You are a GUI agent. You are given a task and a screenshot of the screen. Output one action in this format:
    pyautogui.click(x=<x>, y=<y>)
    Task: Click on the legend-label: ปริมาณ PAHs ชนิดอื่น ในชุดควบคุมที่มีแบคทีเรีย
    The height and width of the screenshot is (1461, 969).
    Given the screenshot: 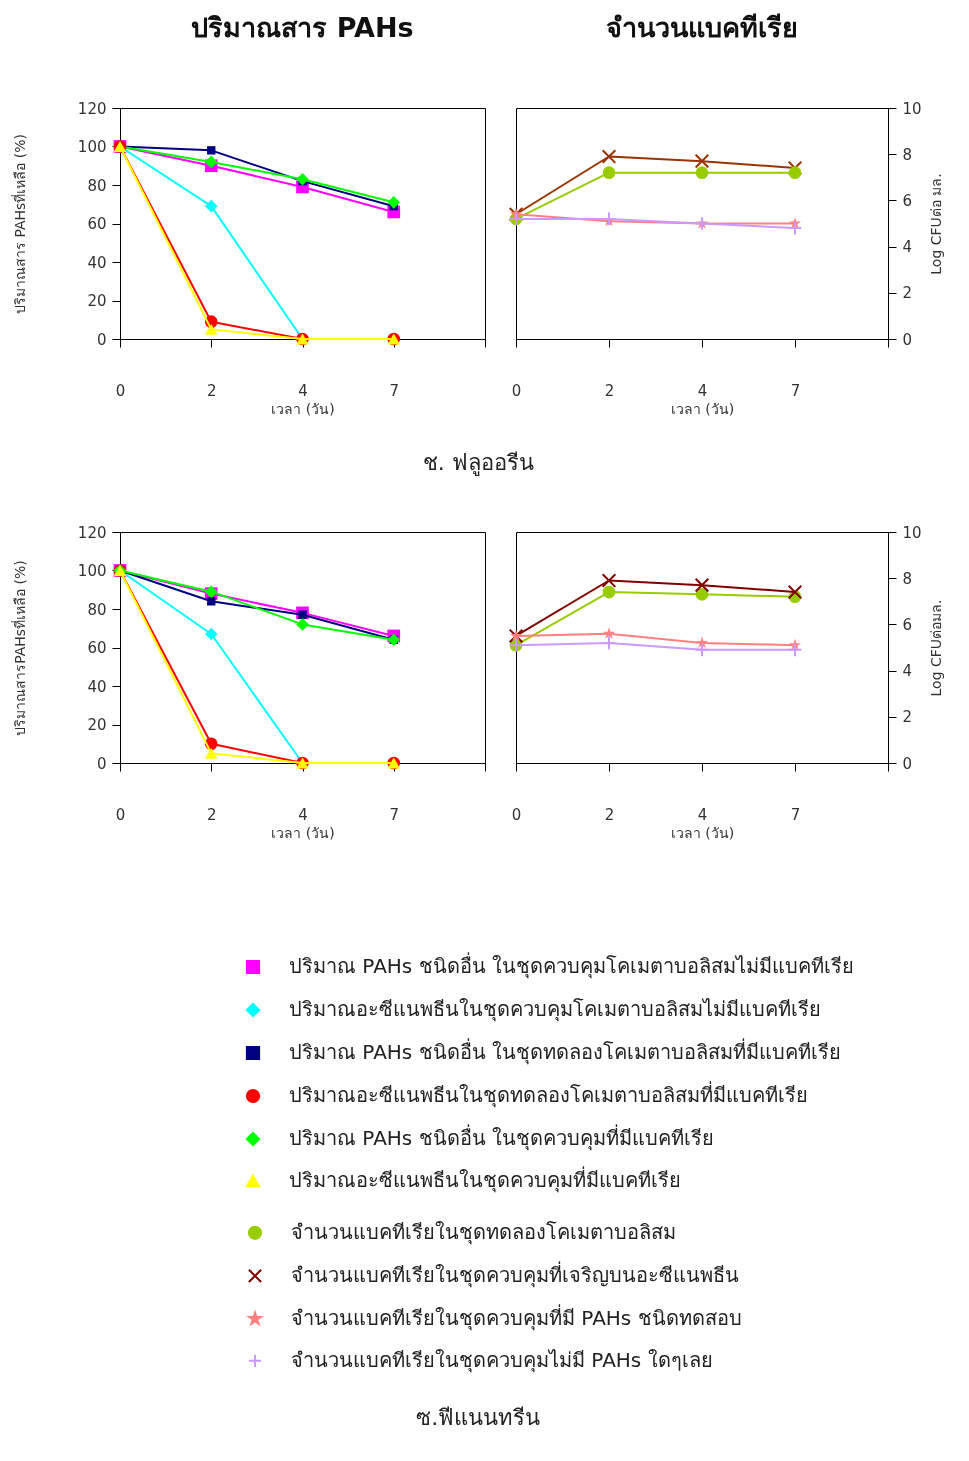 What is the action you would take?
    pyautogui.click(x=501, y=1137)
    